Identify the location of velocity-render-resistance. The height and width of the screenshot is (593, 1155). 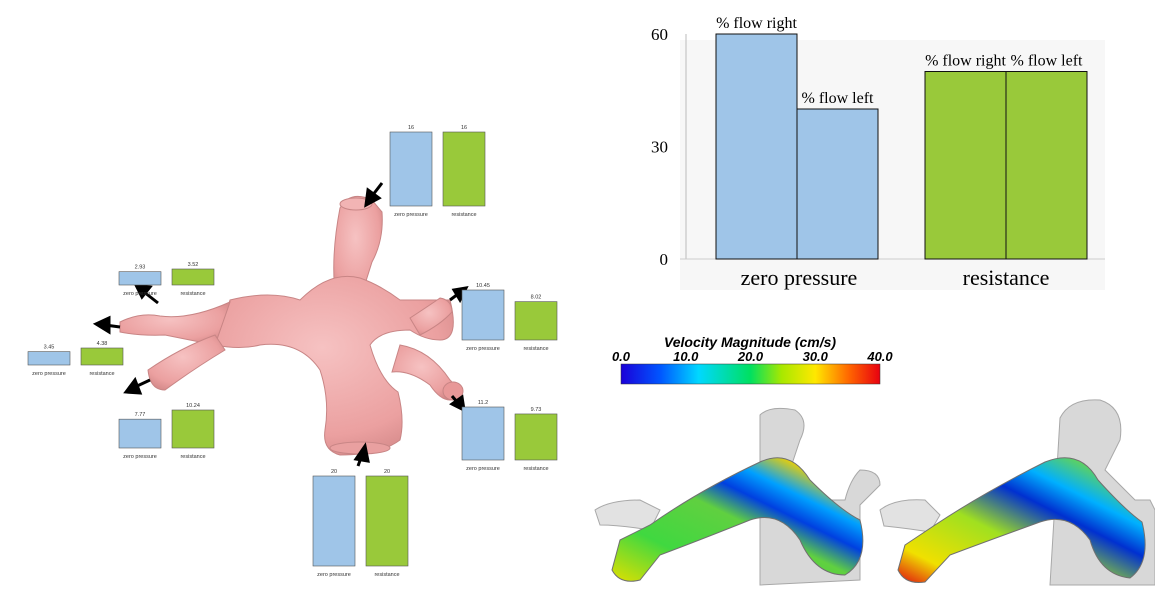
(1017, 492).